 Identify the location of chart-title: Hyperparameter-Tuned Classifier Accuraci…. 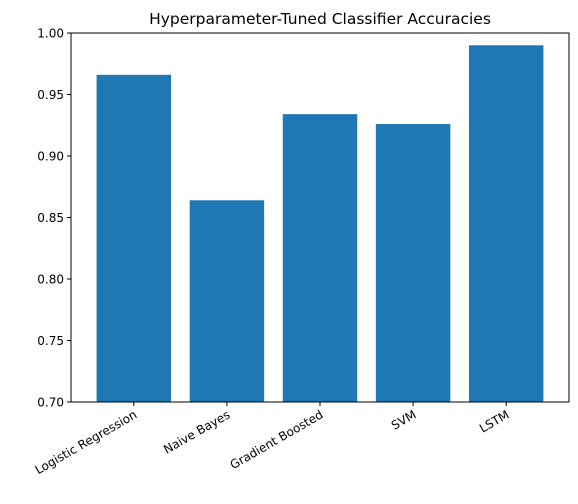
(320, 19).